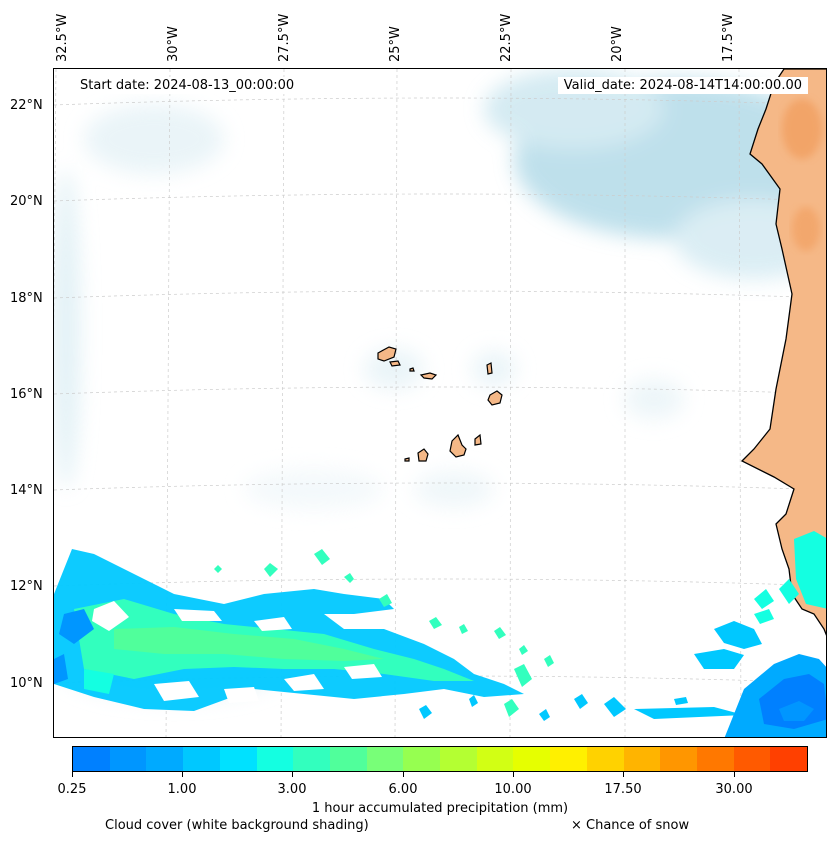 The width and height of the screenshot is (837, 844). Describe the element at coordinates (26, 201) in the screenshot. I see `lat-label: 20°N` at that location.